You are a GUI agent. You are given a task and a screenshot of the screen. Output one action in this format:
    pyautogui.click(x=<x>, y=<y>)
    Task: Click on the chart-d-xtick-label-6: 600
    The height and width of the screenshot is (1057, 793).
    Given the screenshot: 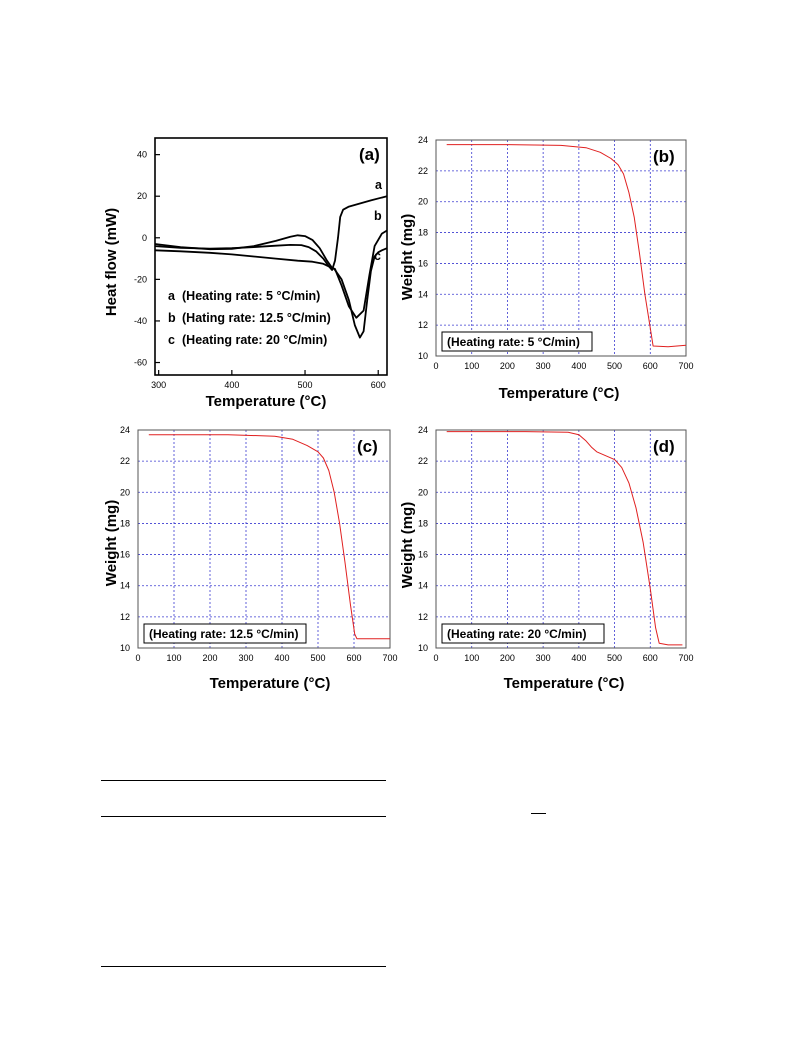 What is the action you would take?
    pyautogui.click(x=650, y=658)
    